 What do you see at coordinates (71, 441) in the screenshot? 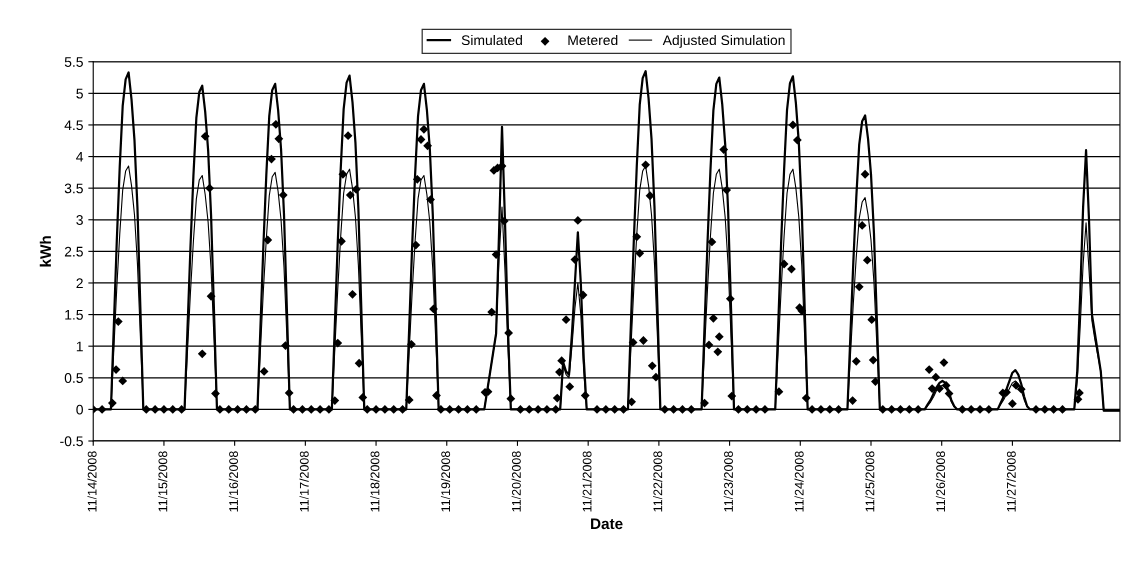
I see `y-tick-label: -0.5` at bounding box center [71, 441].